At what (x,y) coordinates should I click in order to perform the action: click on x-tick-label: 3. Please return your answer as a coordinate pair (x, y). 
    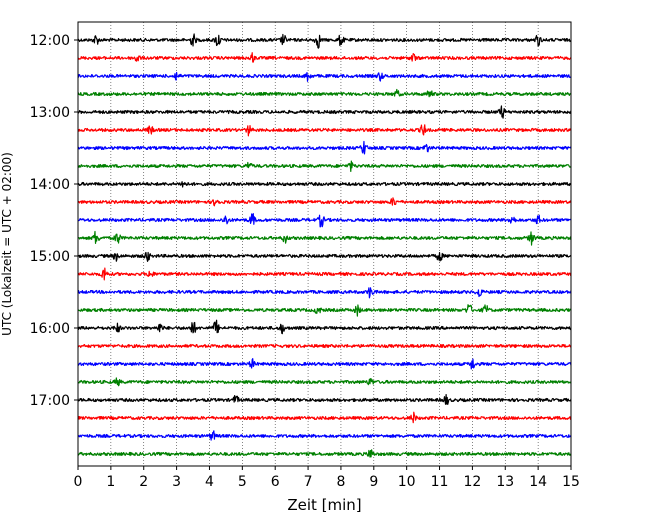
    Looking at the image, I should click on (176, 482).